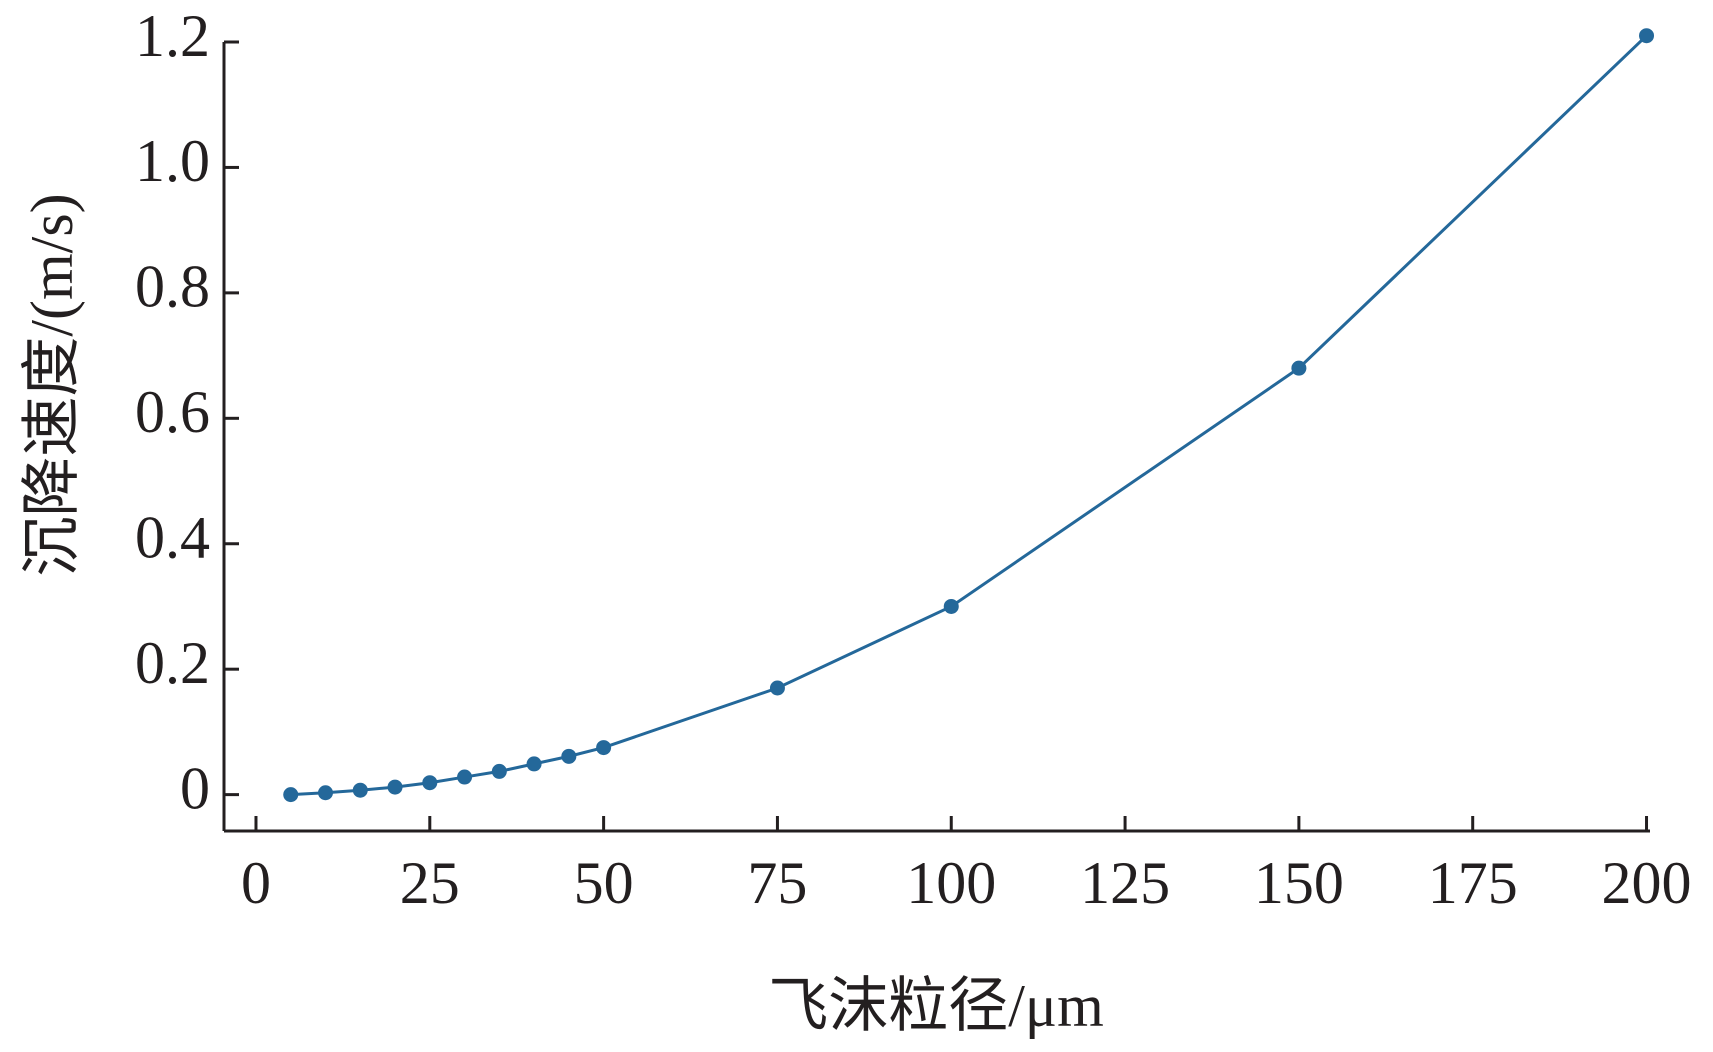  What do you see at coordinates (172, 287) in the screenshot?
I see `y-tick-label: 0.8` at bounding box center [172, 287].